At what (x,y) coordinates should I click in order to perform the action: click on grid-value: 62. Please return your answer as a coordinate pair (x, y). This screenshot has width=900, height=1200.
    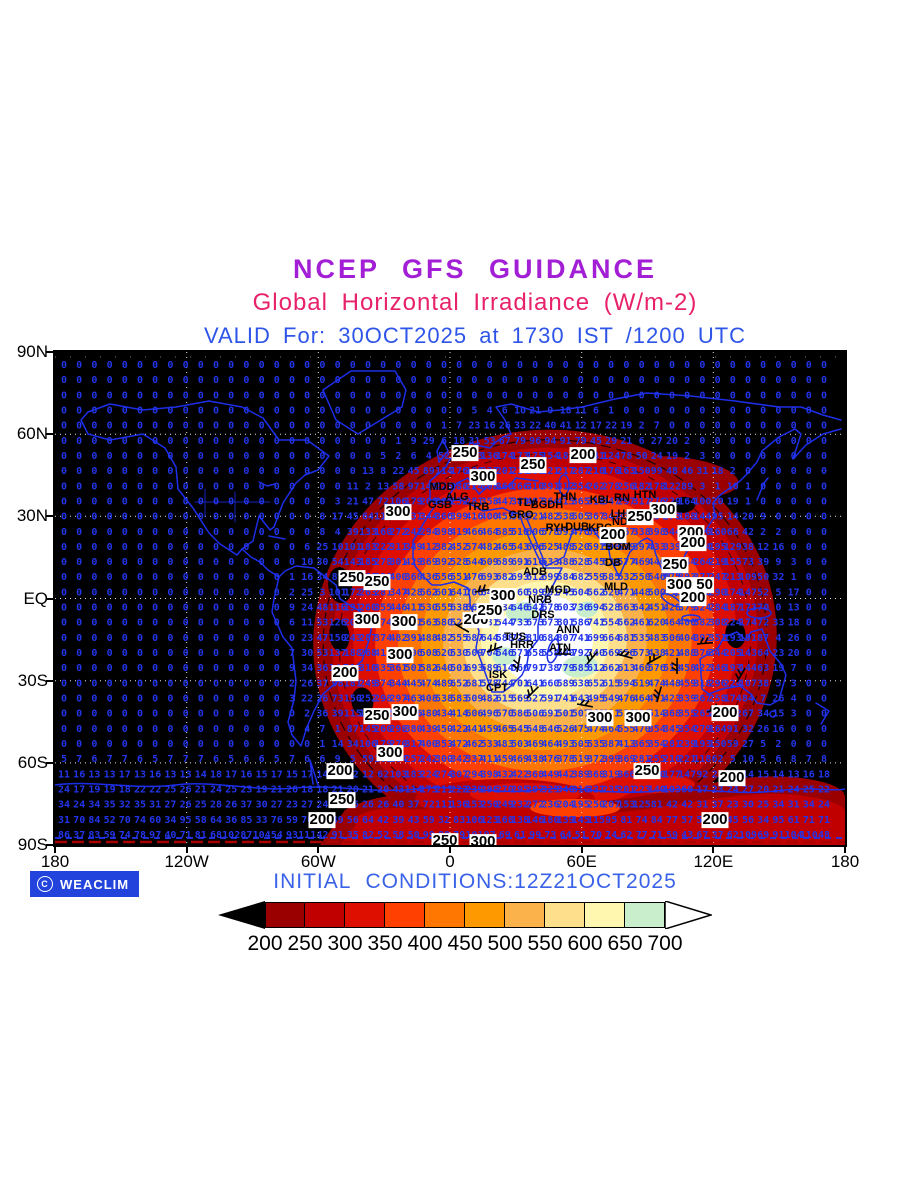
    Looking at the image, I should click on (733, 835).